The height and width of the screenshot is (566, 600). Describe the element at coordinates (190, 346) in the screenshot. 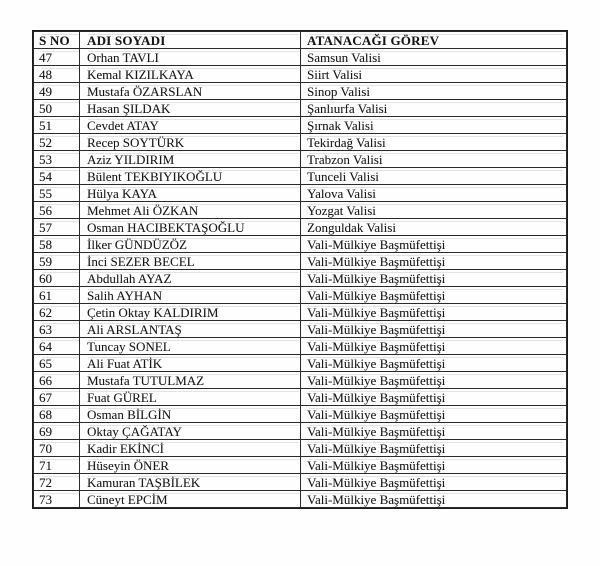

I see `cell-name: Tuncay SONEL` at that location.